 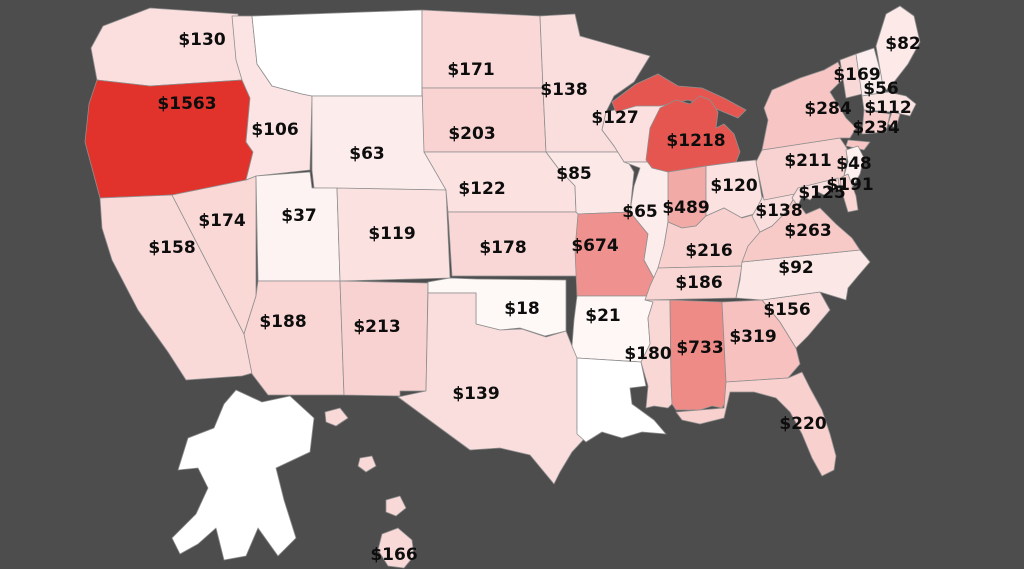 What do you see at coordinates (894, 120) in the screenshot?
I see `state-rhode-island` at bounding box center [894, 120].